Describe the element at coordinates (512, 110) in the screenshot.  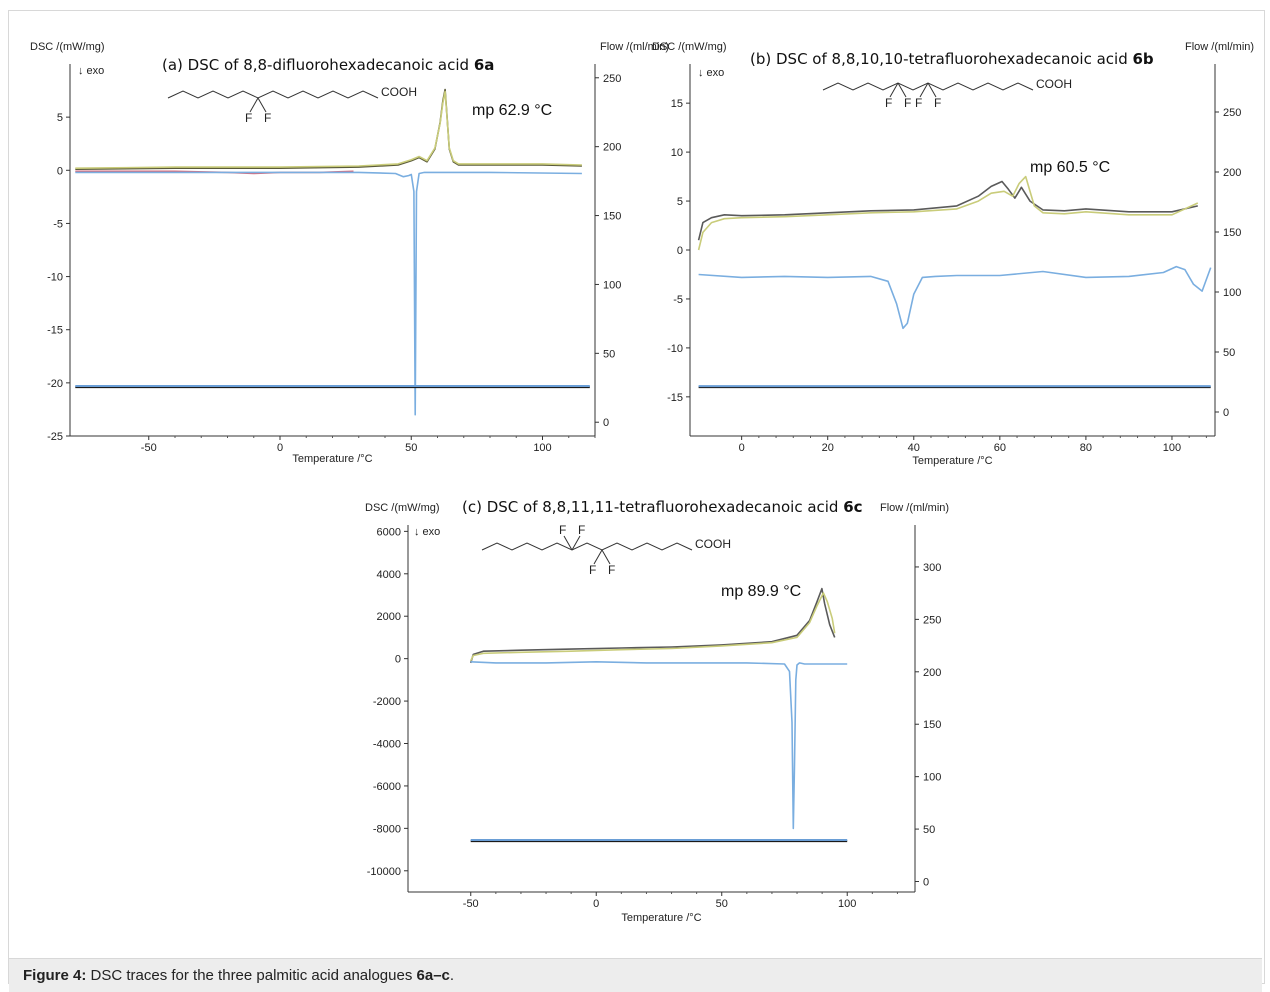
I see `mp-annotation: mp 62.9 °C` at that location.